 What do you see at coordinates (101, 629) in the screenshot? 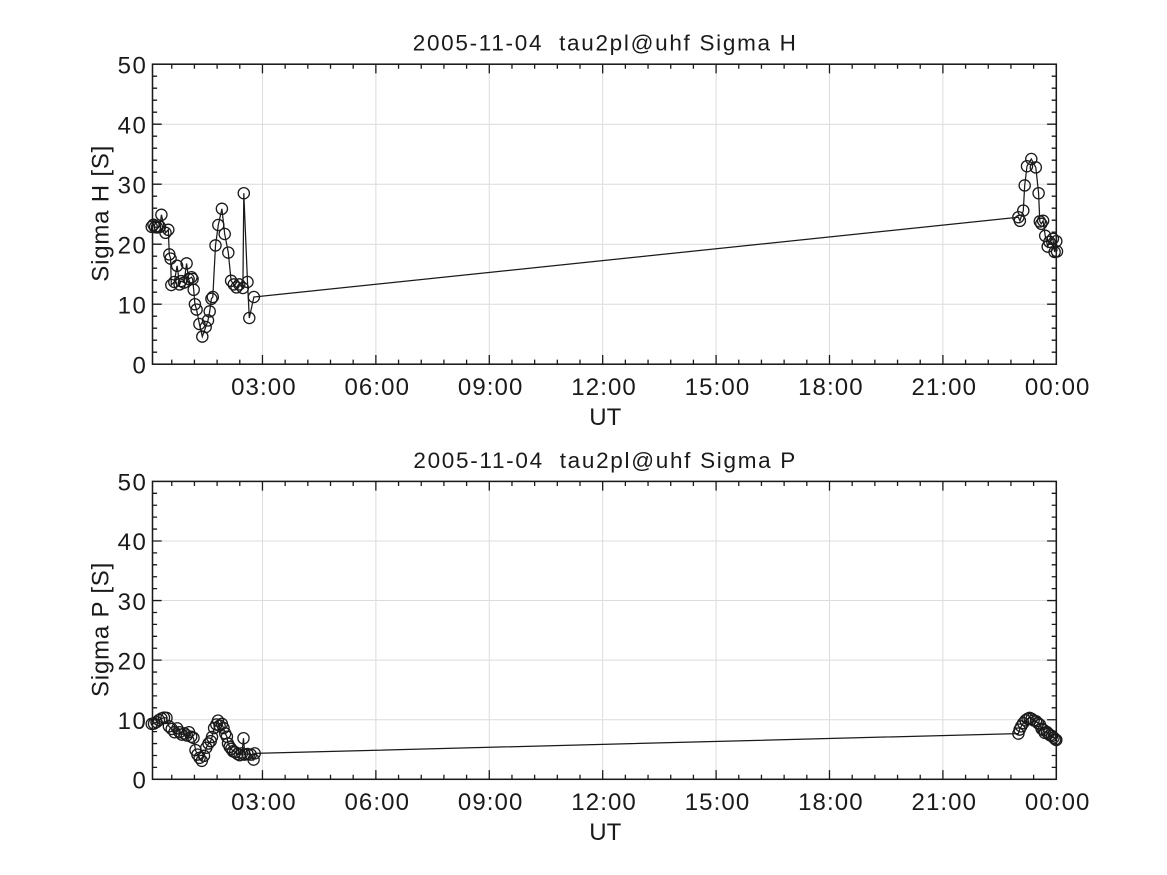
I see `svg-text: Sigma P [S]` at bounding box center [101, 629].